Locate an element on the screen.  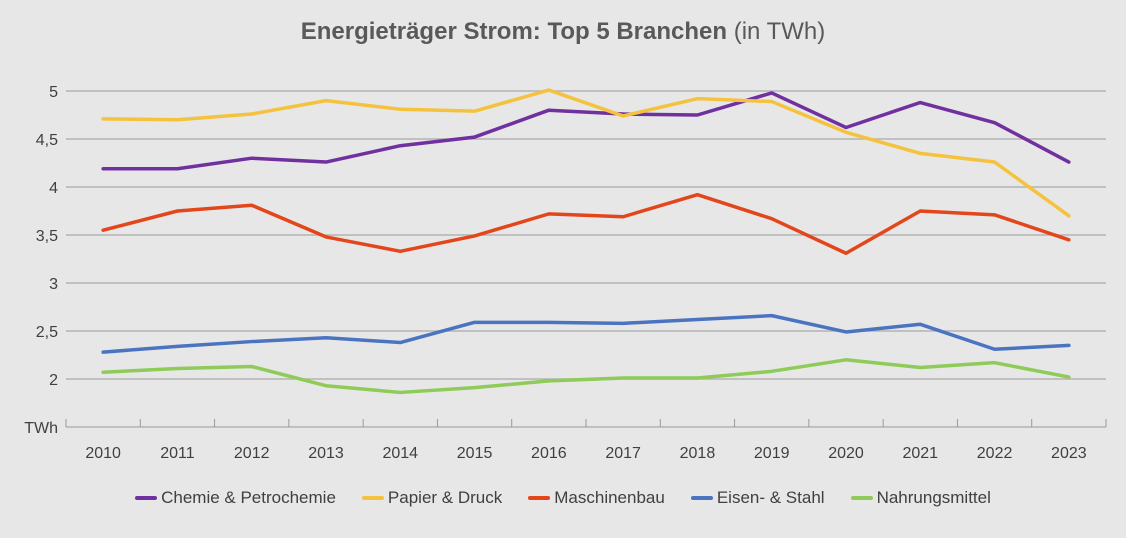
x-tick-label: 2015 is located at coordinates (475, 453).